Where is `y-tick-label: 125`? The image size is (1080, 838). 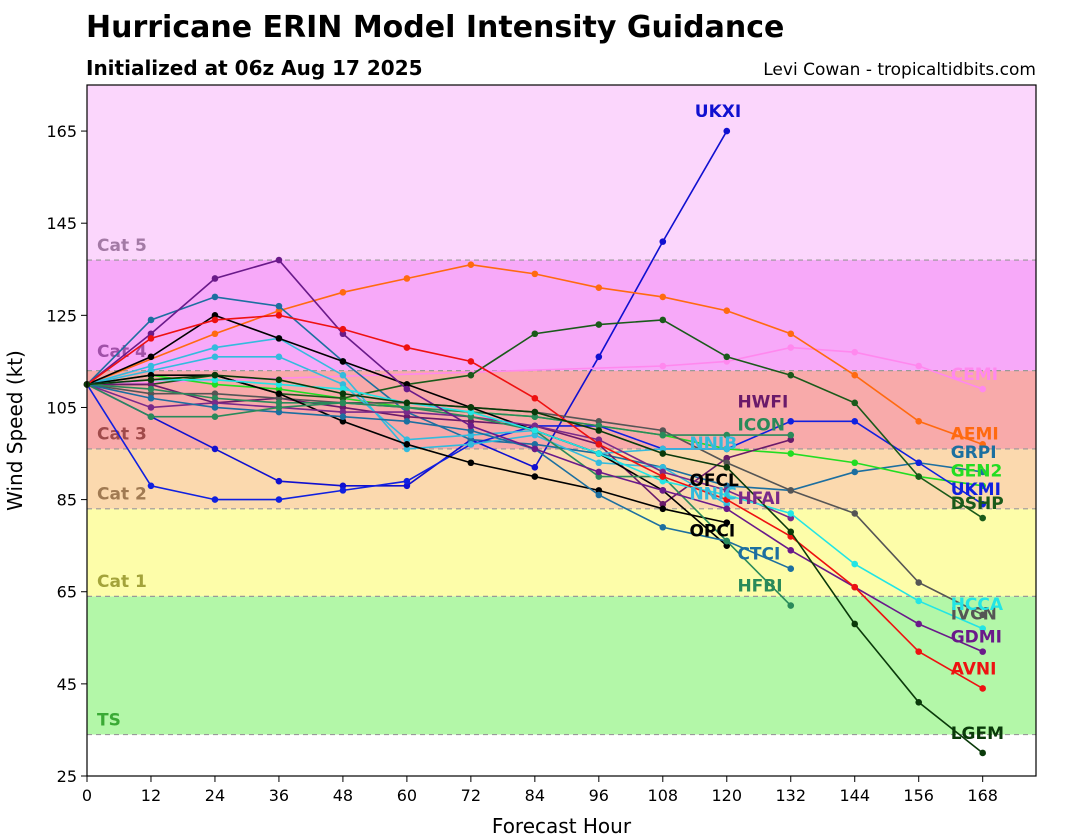
y-tick-label: 125 is located at coordinates (61, 315).